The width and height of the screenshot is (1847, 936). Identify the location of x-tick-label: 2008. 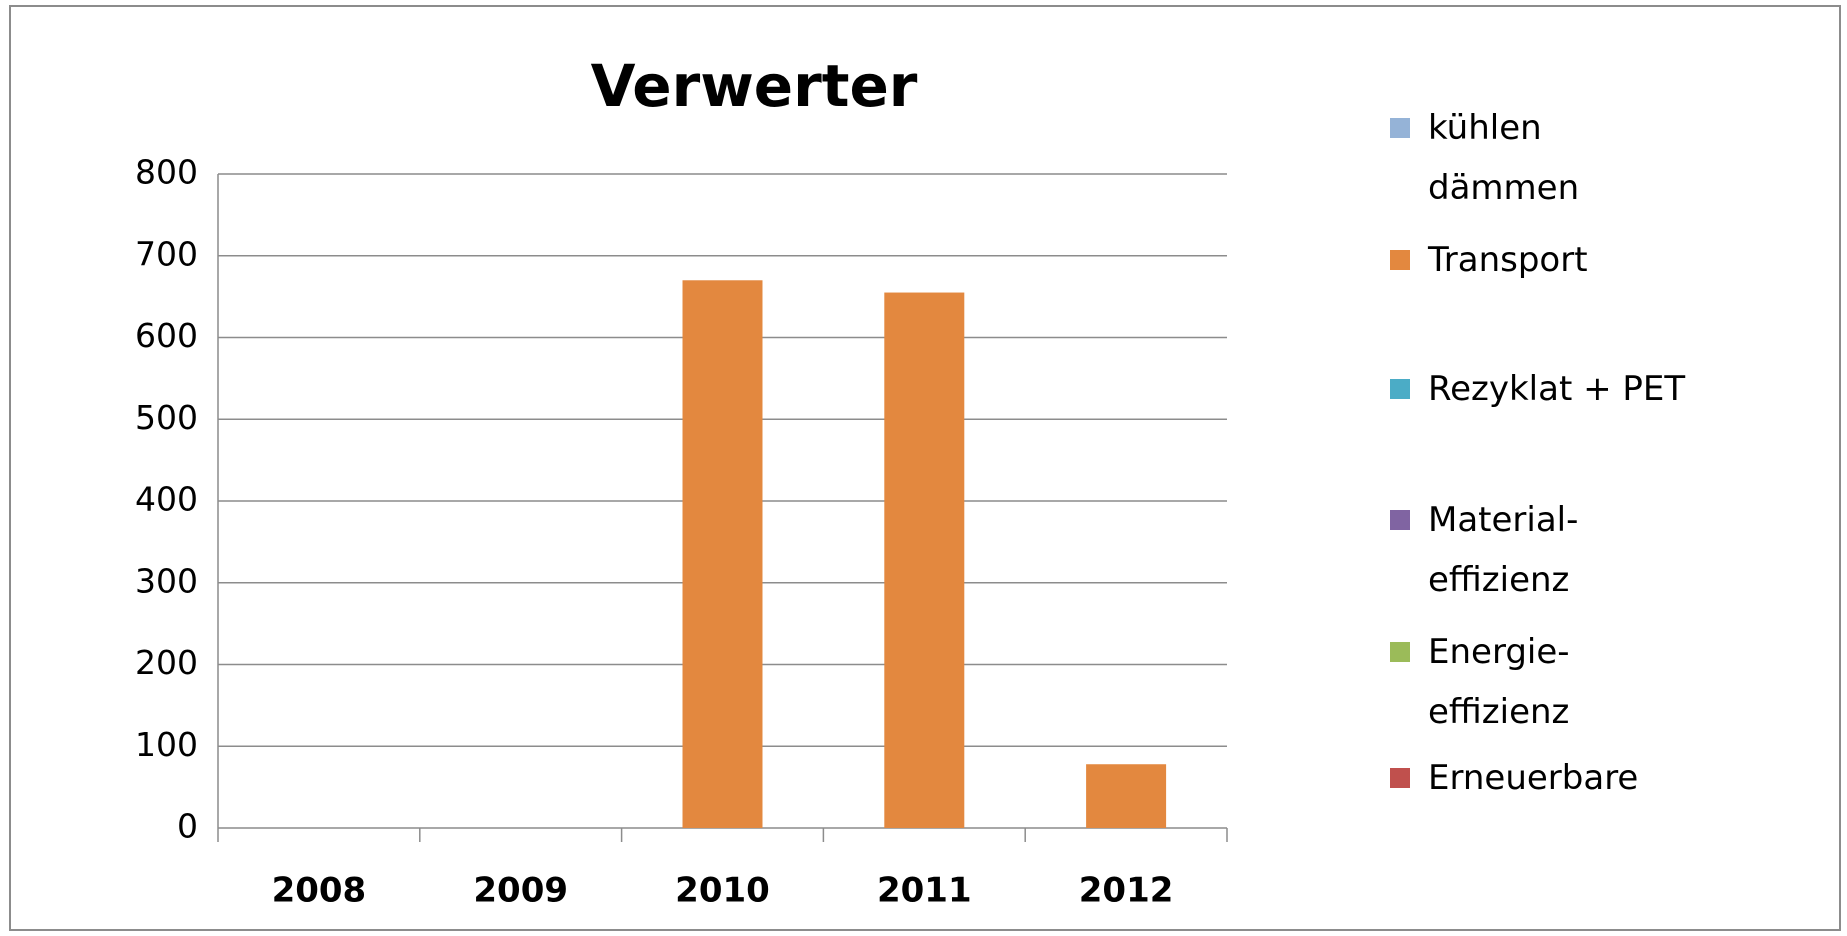
(319, 891).